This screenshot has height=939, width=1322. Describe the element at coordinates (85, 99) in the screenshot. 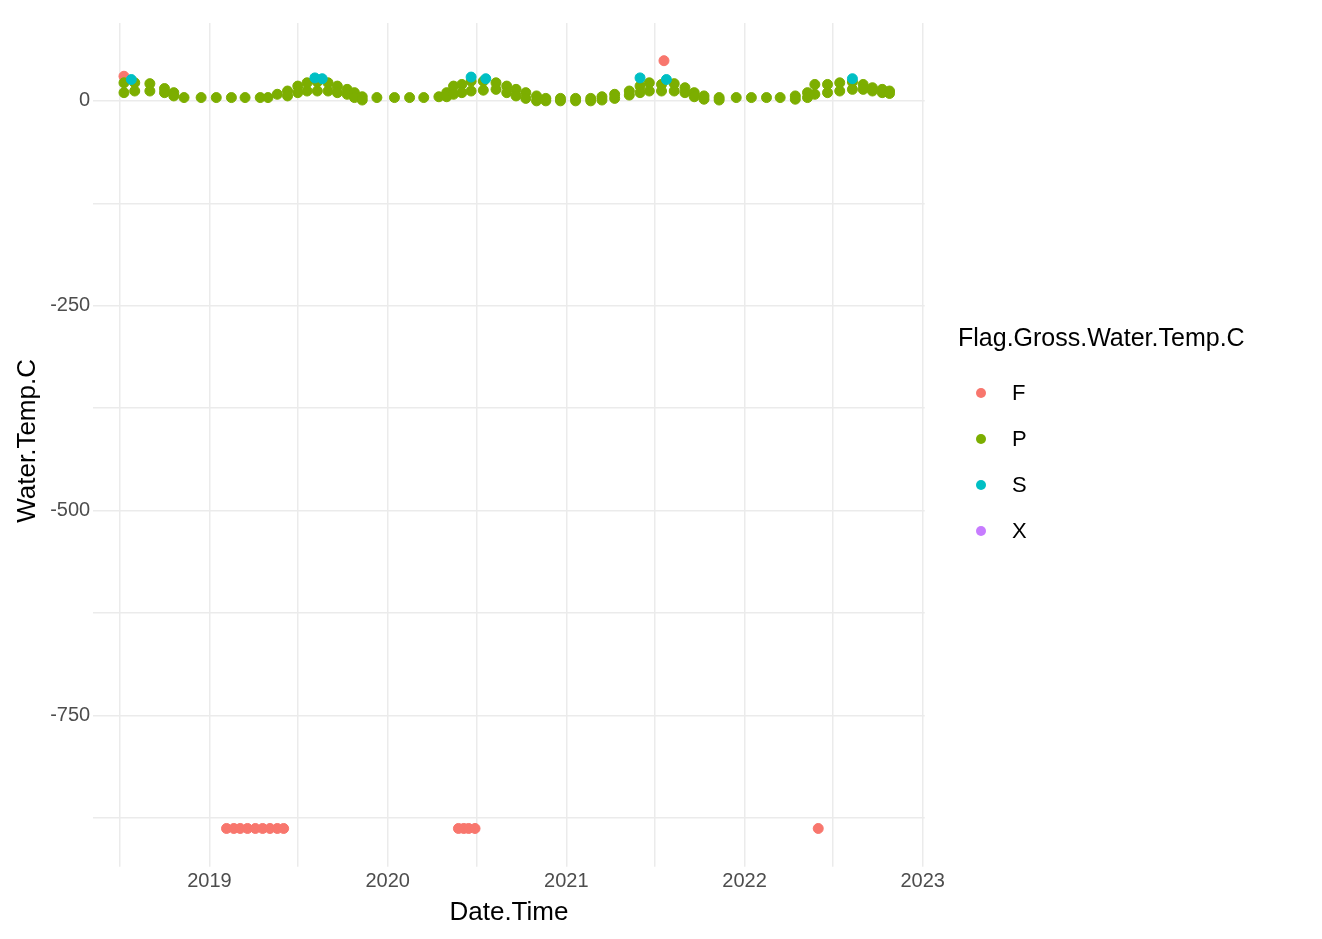

I see `y-tick-label: 0` at that location.